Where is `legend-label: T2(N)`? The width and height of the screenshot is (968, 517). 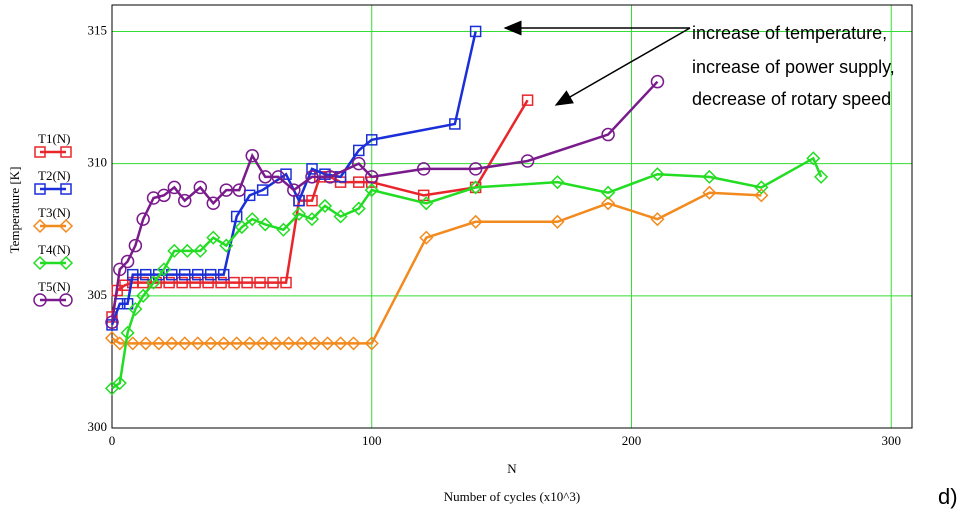
legend-label: T2(N) is located at coordinates (54, 175).